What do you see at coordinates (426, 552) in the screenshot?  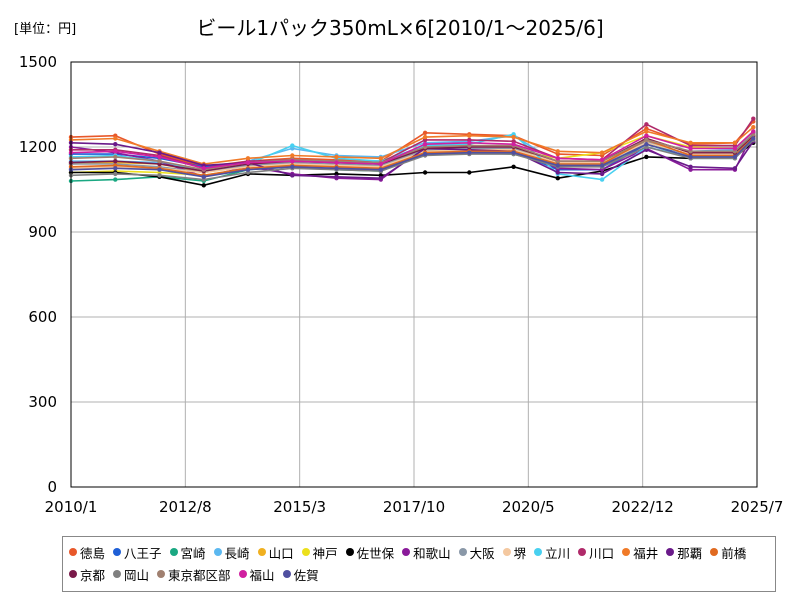 I see `legend-item: 和歌山` at bounding box center [426, 552].